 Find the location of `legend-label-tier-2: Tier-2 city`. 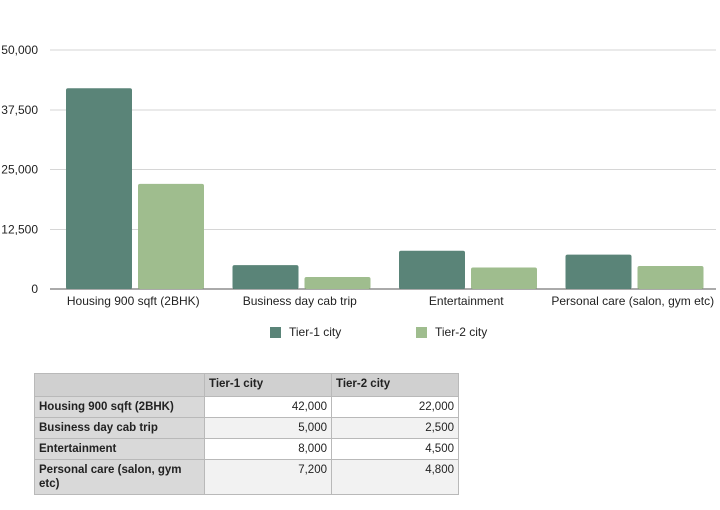

legend-label-tier-2: Tier-2 city is located at coordinates (461, 332).